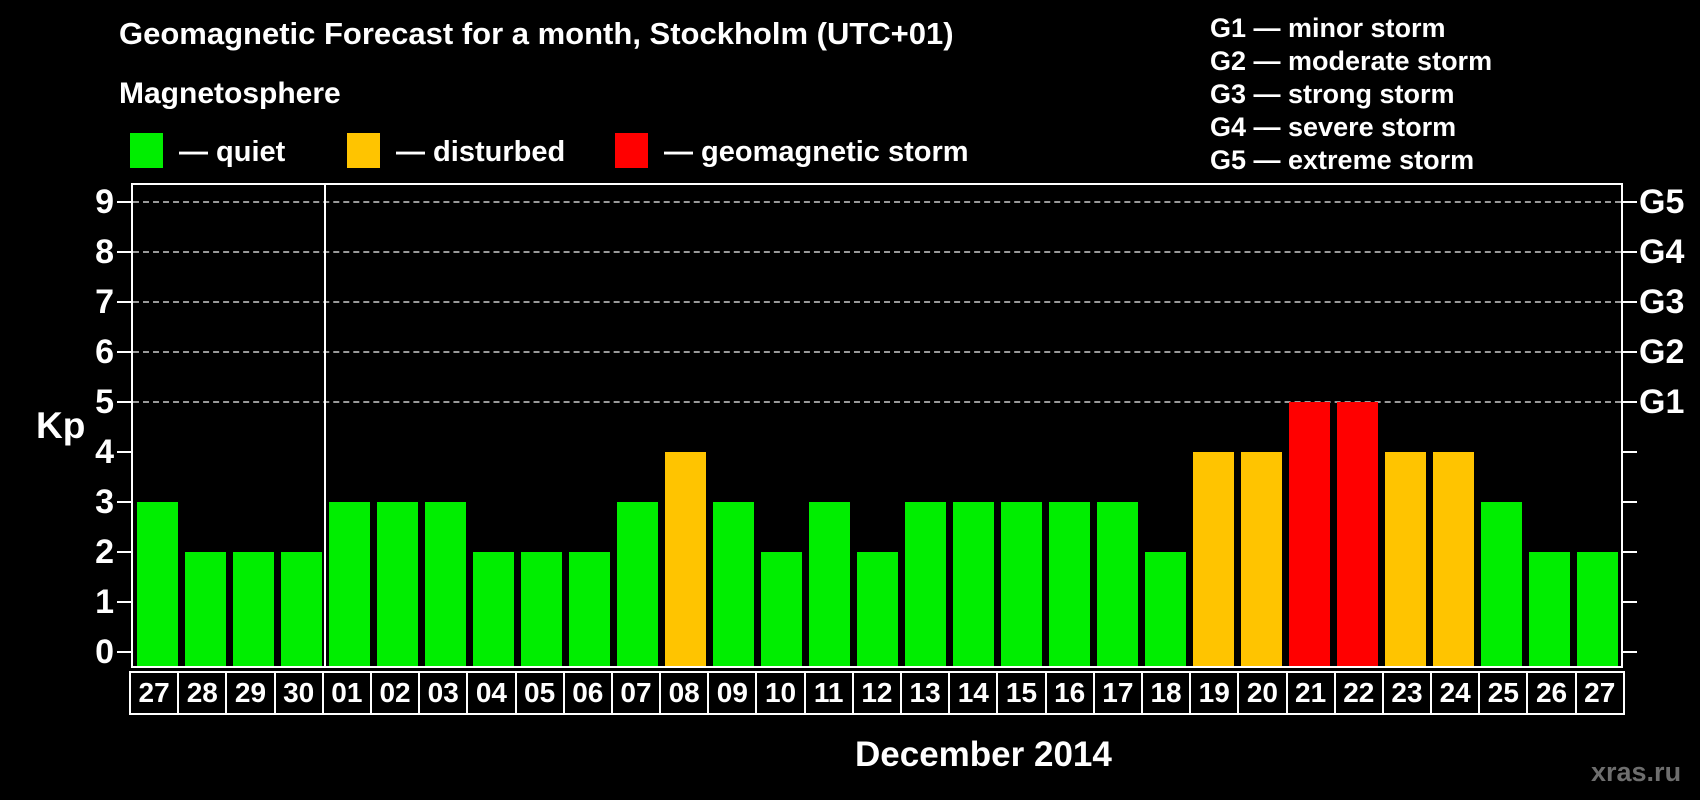  Describe the element at coordinates (230, 93) in the screenshot. I see `legend-heading: Magnetosphere` at that location.